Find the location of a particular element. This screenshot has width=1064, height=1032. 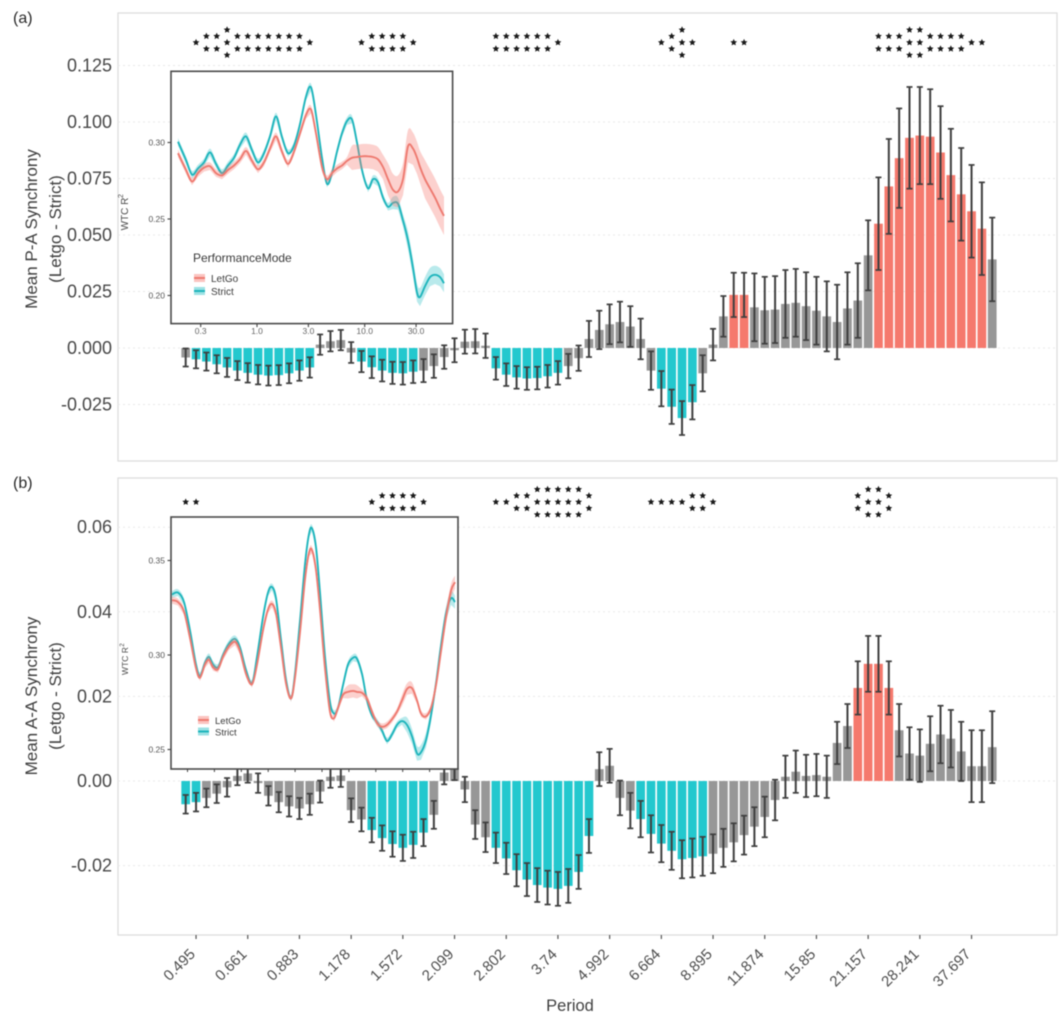

svg-text: 0.3 is located at coordinates (201, 331).